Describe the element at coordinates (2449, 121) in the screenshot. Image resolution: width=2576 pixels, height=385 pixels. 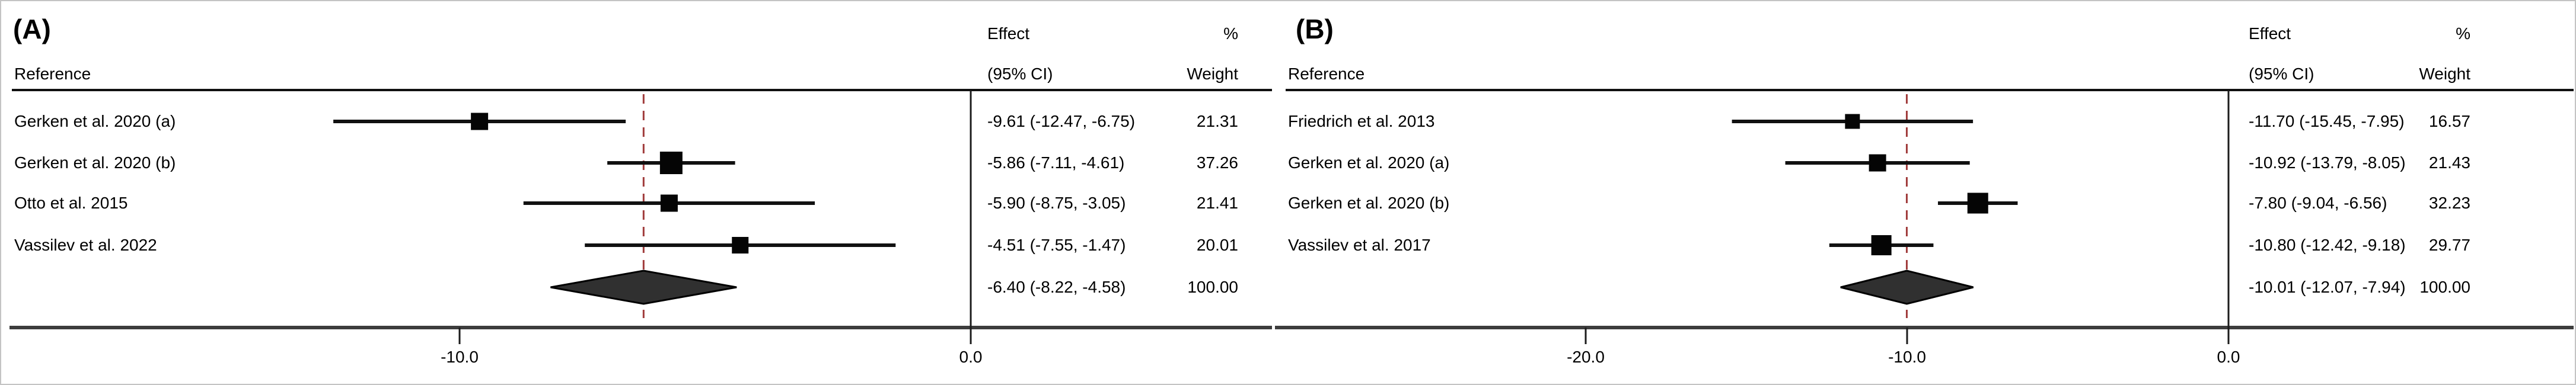
I see `study-weight-value: 16.57` at that location.